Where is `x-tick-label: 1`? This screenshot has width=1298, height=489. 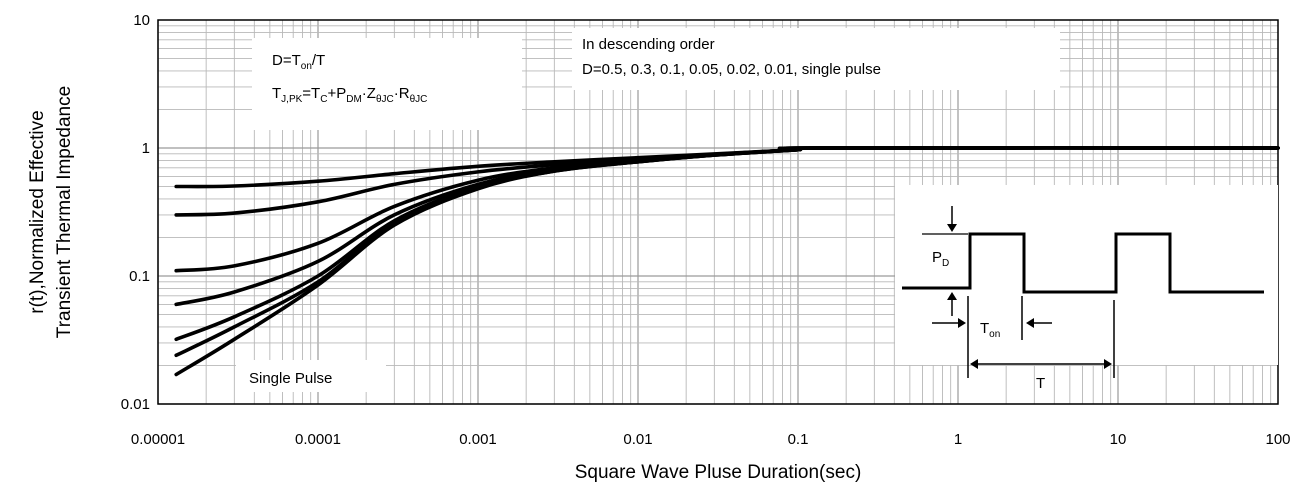
x-tick-label: 1 is located at coordinates (958, 439).